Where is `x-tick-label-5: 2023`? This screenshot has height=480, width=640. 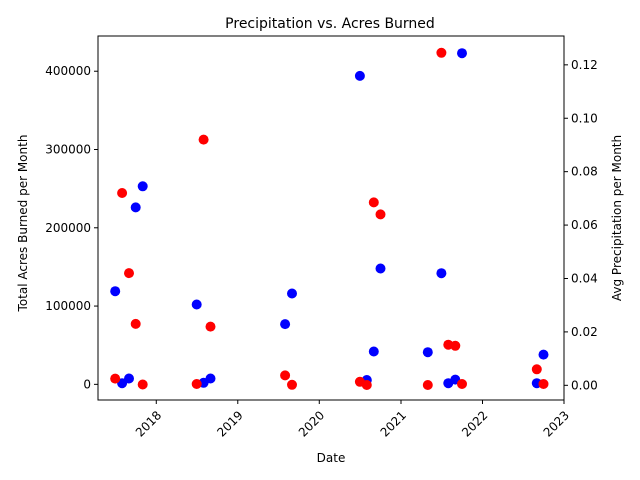
x-tick-label-5: 2023 is located at coordinates (556, 423).